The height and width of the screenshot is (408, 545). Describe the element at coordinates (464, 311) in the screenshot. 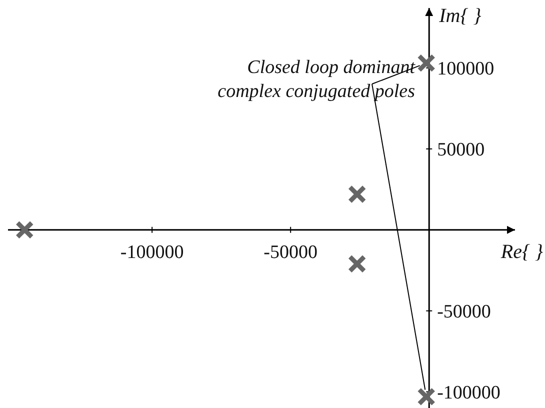

I see `y-tick-label: -50000` at that location.